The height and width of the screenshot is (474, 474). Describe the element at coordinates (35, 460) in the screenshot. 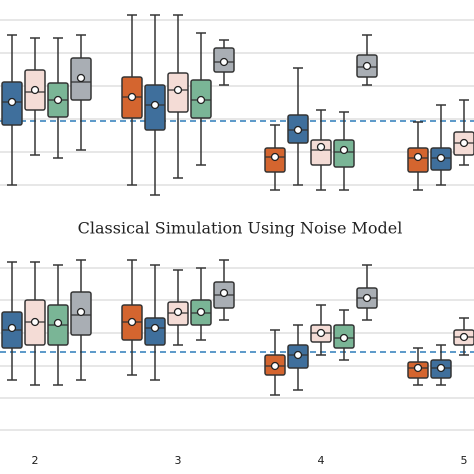

I see `x-tick-label: 2` at that location.